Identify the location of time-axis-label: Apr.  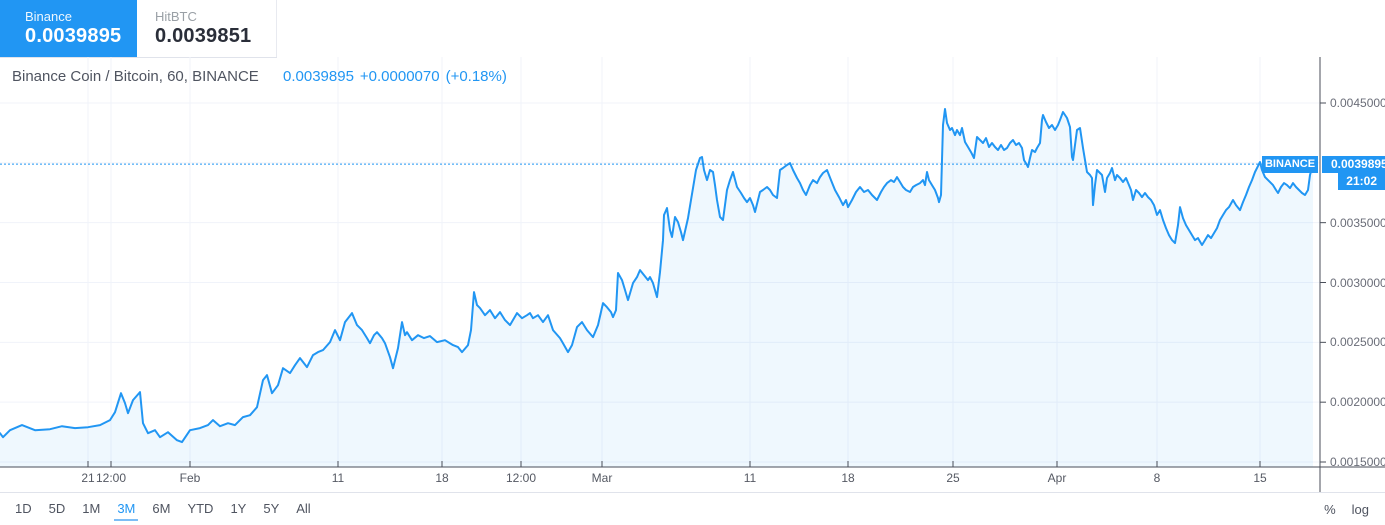
(1057, 478).